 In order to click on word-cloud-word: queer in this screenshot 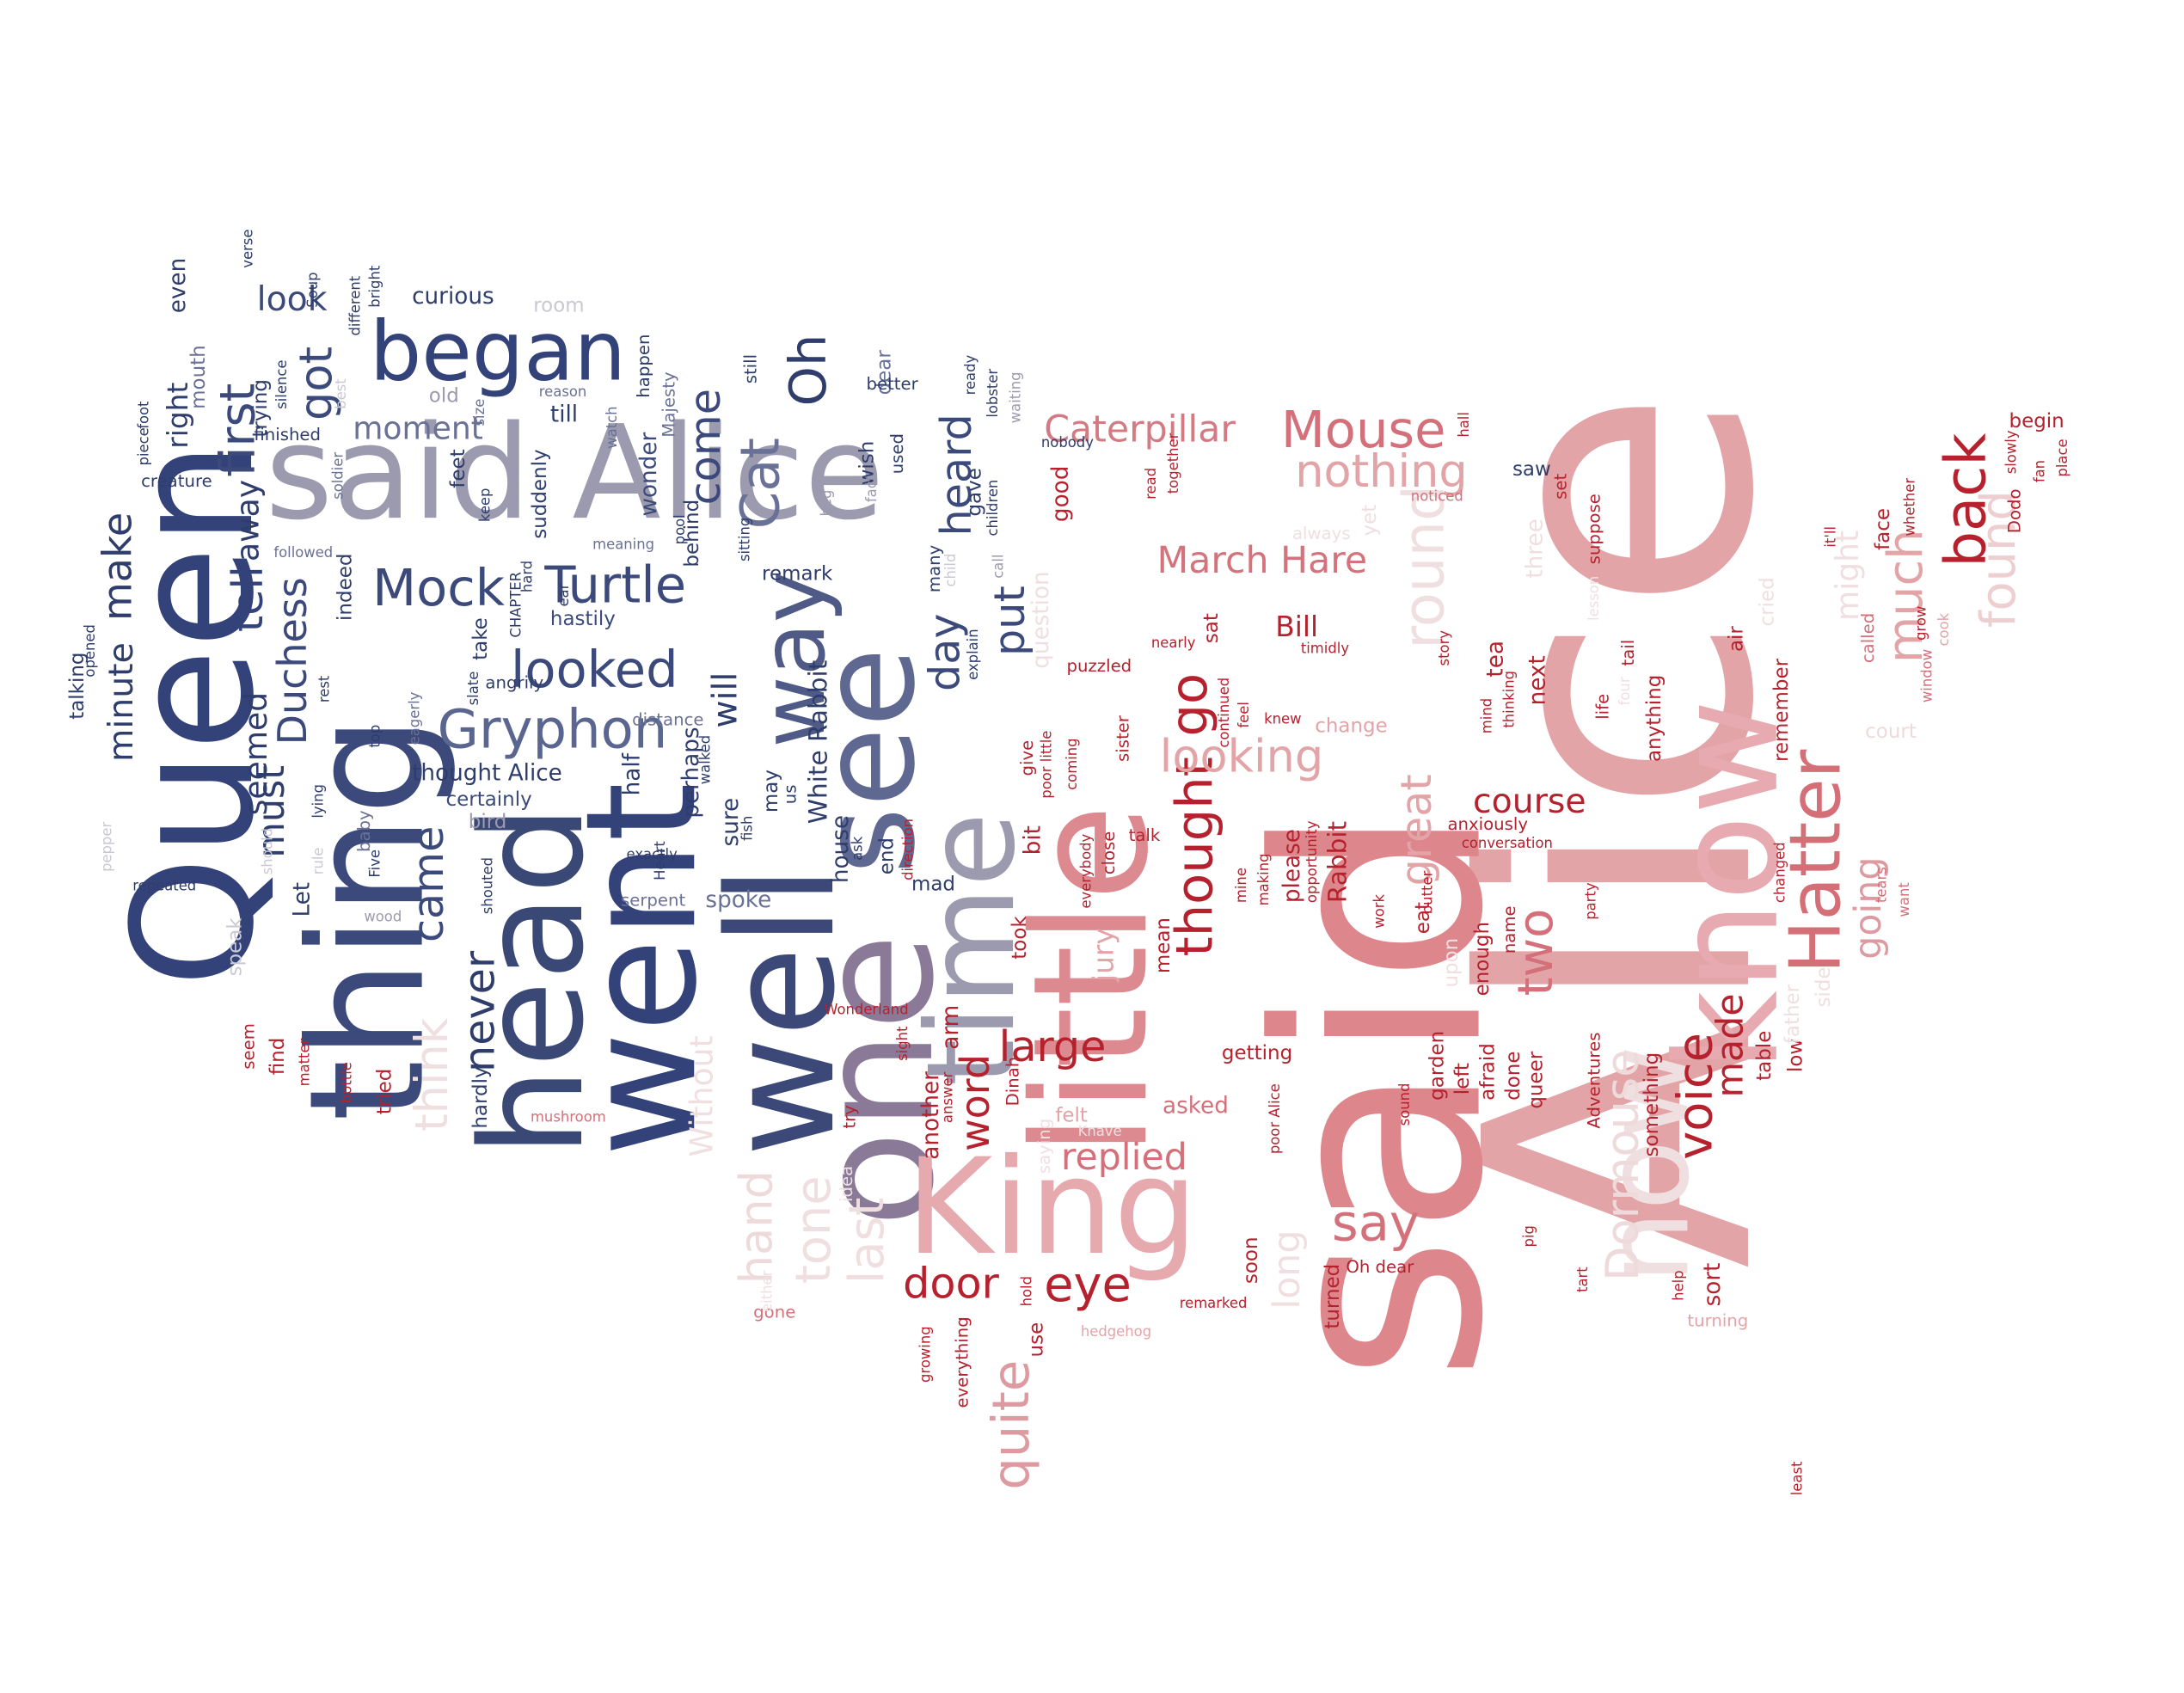, I will do `click(1536, 1080)`.